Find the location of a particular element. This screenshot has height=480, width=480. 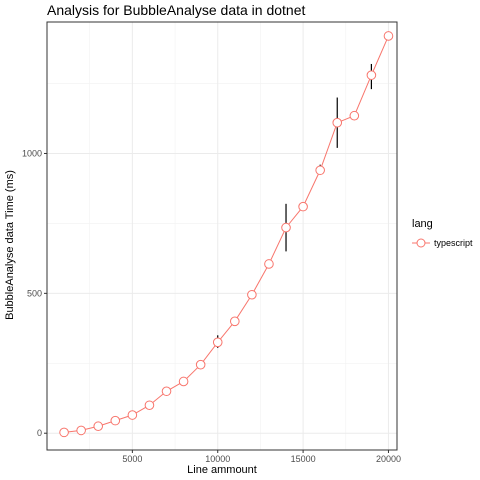

legend-title: lang is located at coordinates (422, 224).